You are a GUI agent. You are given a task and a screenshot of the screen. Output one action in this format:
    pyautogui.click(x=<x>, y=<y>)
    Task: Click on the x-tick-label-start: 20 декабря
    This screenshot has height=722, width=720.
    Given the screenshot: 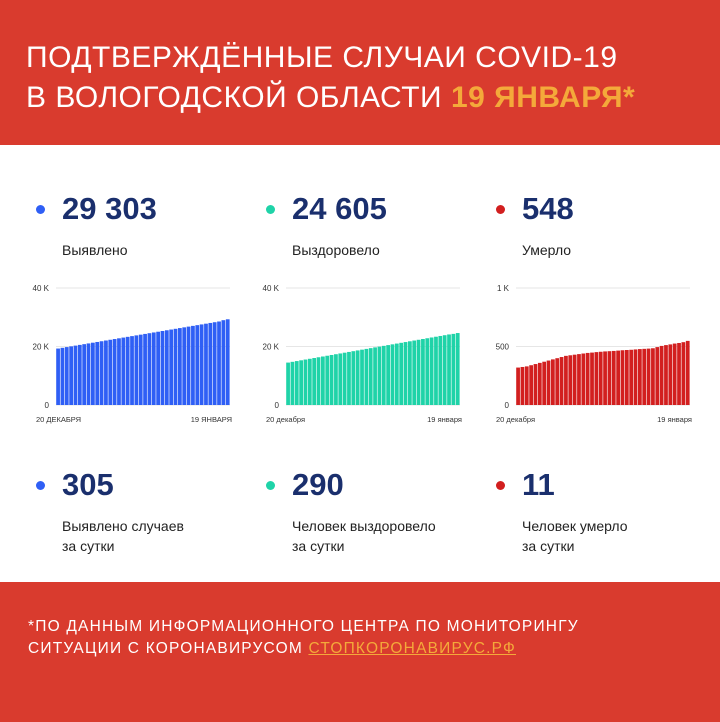 What is the action you would take?
    pyautogui.click(x=285, y=419)
    